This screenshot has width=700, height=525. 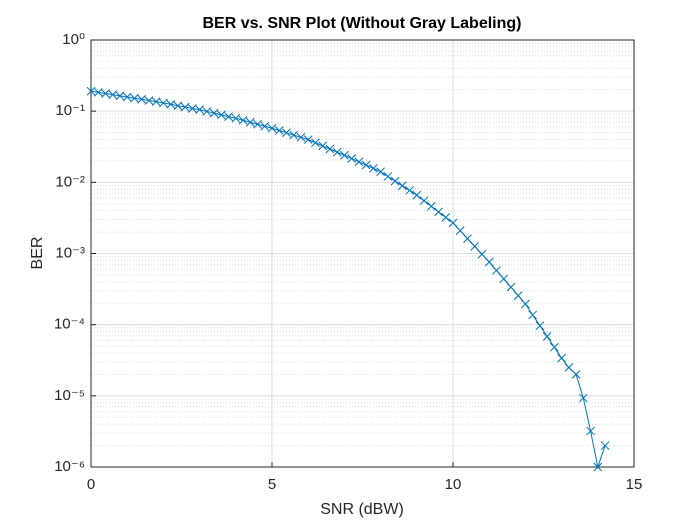 What do you see at coordinates (362, 23) in the screenshot?
I see `chart-title: BER vs. SNR Plot (Without Gray Labeling)` at bounding box center [362, 23].